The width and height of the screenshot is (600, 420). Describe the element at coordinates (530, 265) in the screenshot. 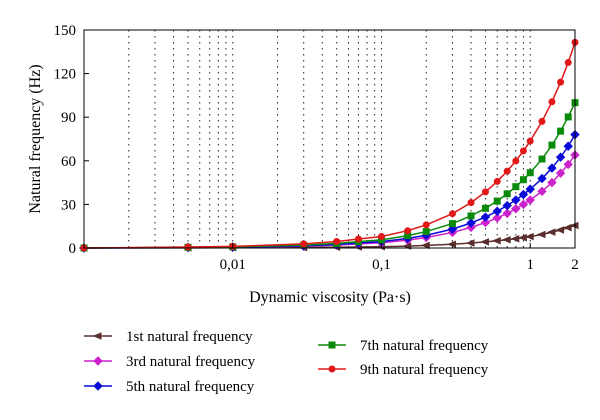

I see `x-tick-label: 1` at that location.